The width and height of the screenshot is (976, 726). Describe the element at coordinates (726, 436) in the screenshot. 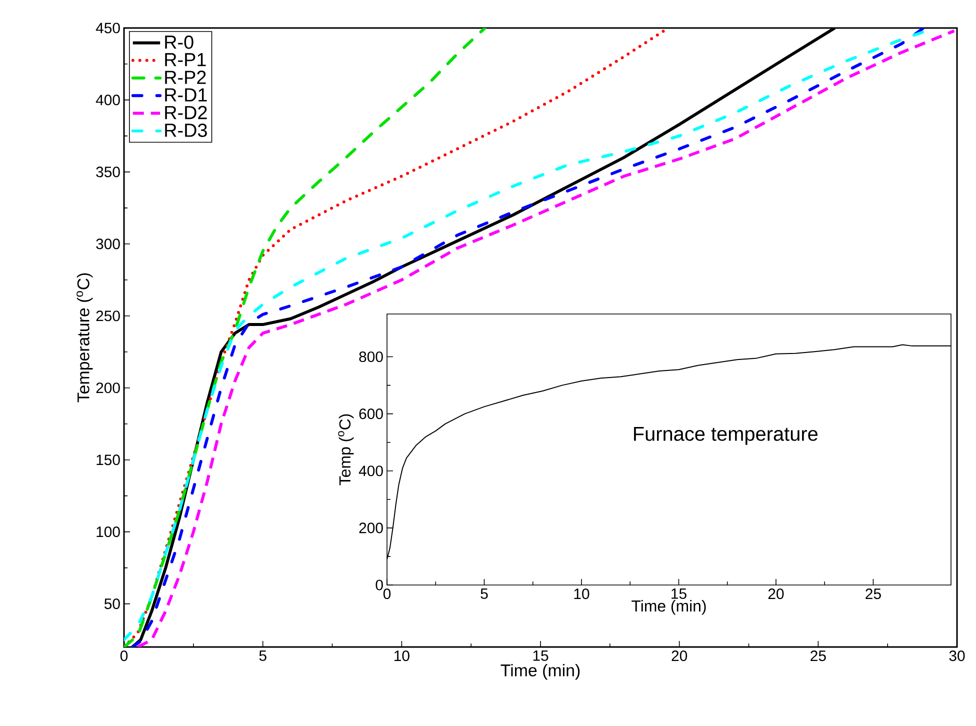

I see `annotation: Furnace temperature` at that location.